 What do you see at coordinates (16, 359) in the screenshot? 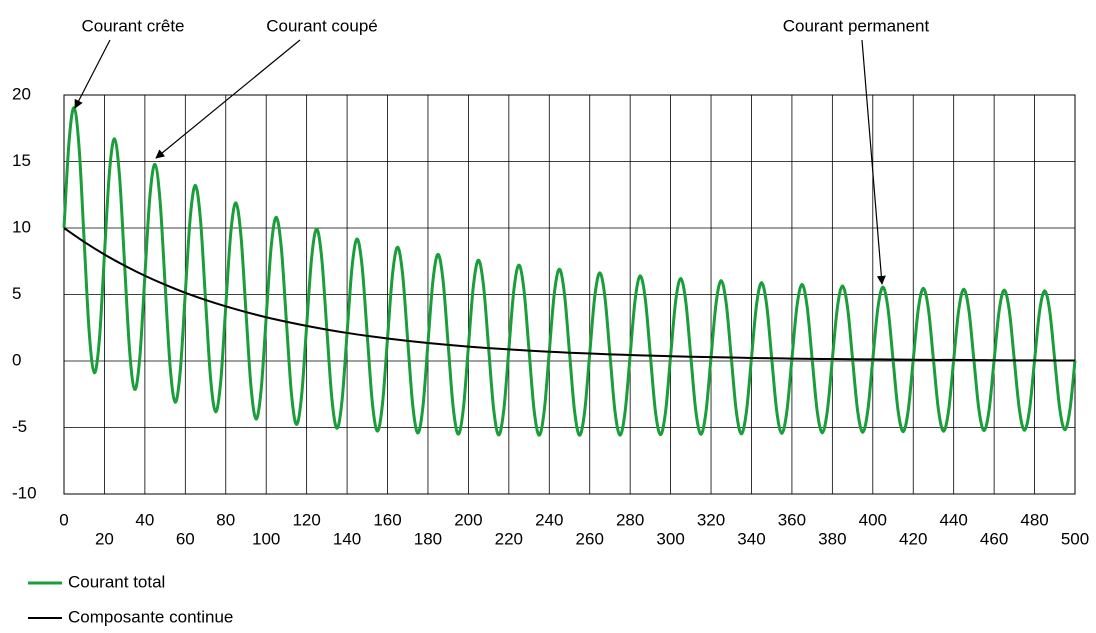
I see `y-tick-label: 0` at bounding box center [16, 359].